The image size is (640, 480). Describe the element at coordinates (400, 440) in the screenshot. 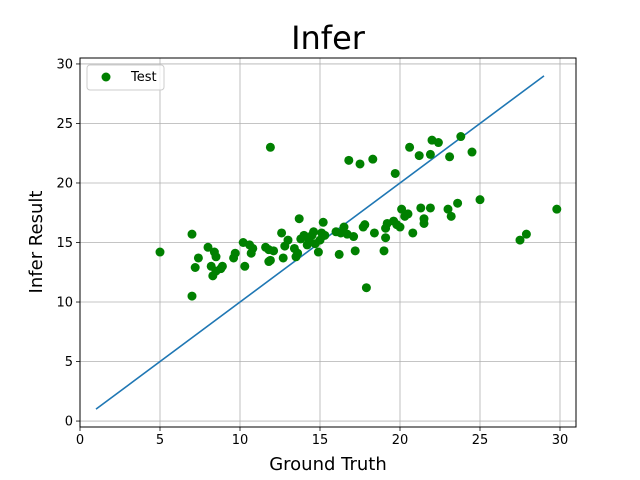

I see `x-tick-label: 20` at that location.